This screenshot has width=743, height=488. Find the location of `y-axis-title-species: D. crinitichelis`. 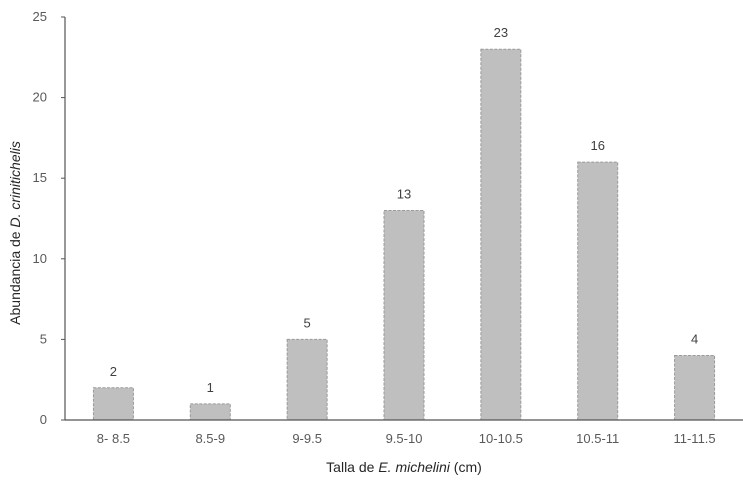

y-axis-title-species: D. crinitichelis is located at coordinates (15, 184).